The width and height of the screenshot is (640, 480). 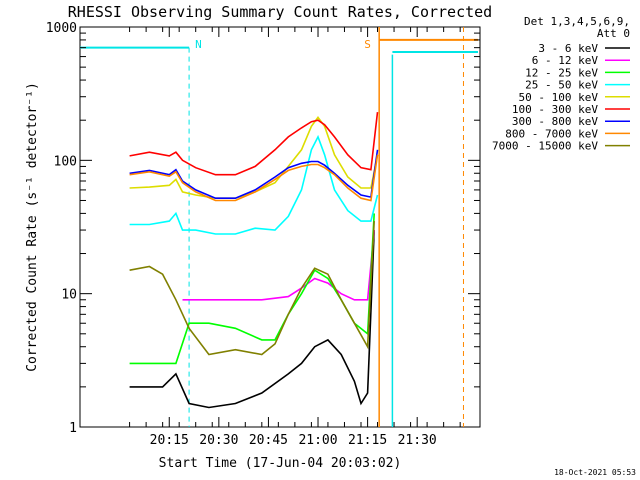 What do you see at coordinates (613, 33) in the screenshot?
I see `legend-header-line2: Att 0` at bounding box center [613, 33].